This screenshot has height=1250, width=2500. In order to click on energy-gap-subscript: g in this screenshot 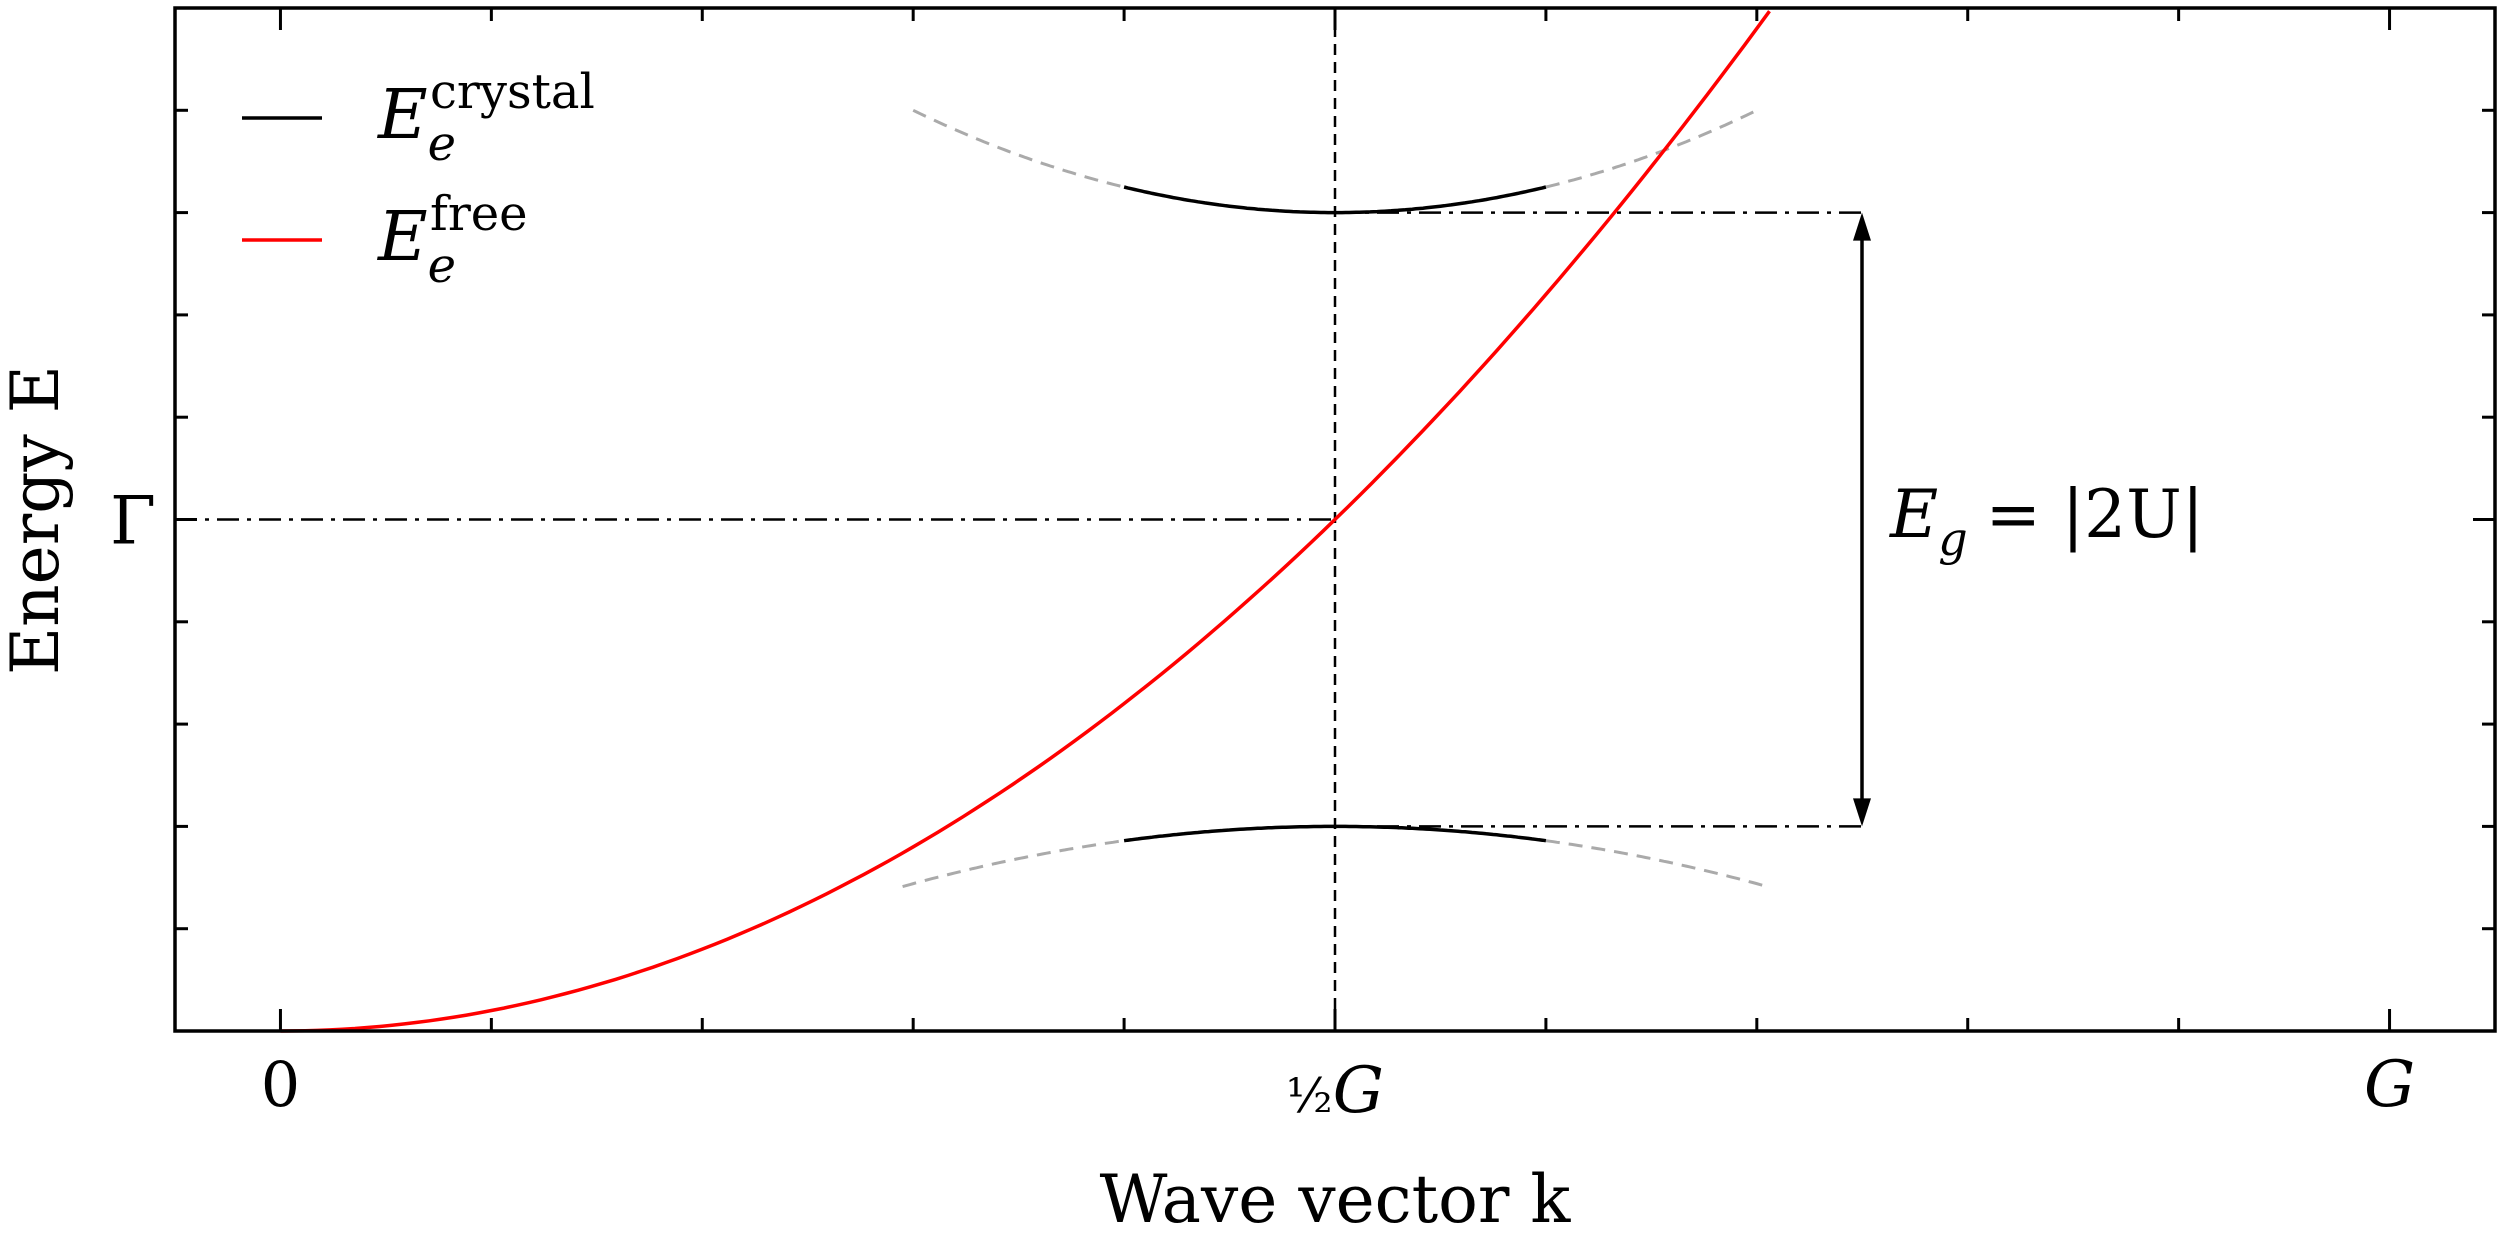, I will do `click(1952, 539)`.